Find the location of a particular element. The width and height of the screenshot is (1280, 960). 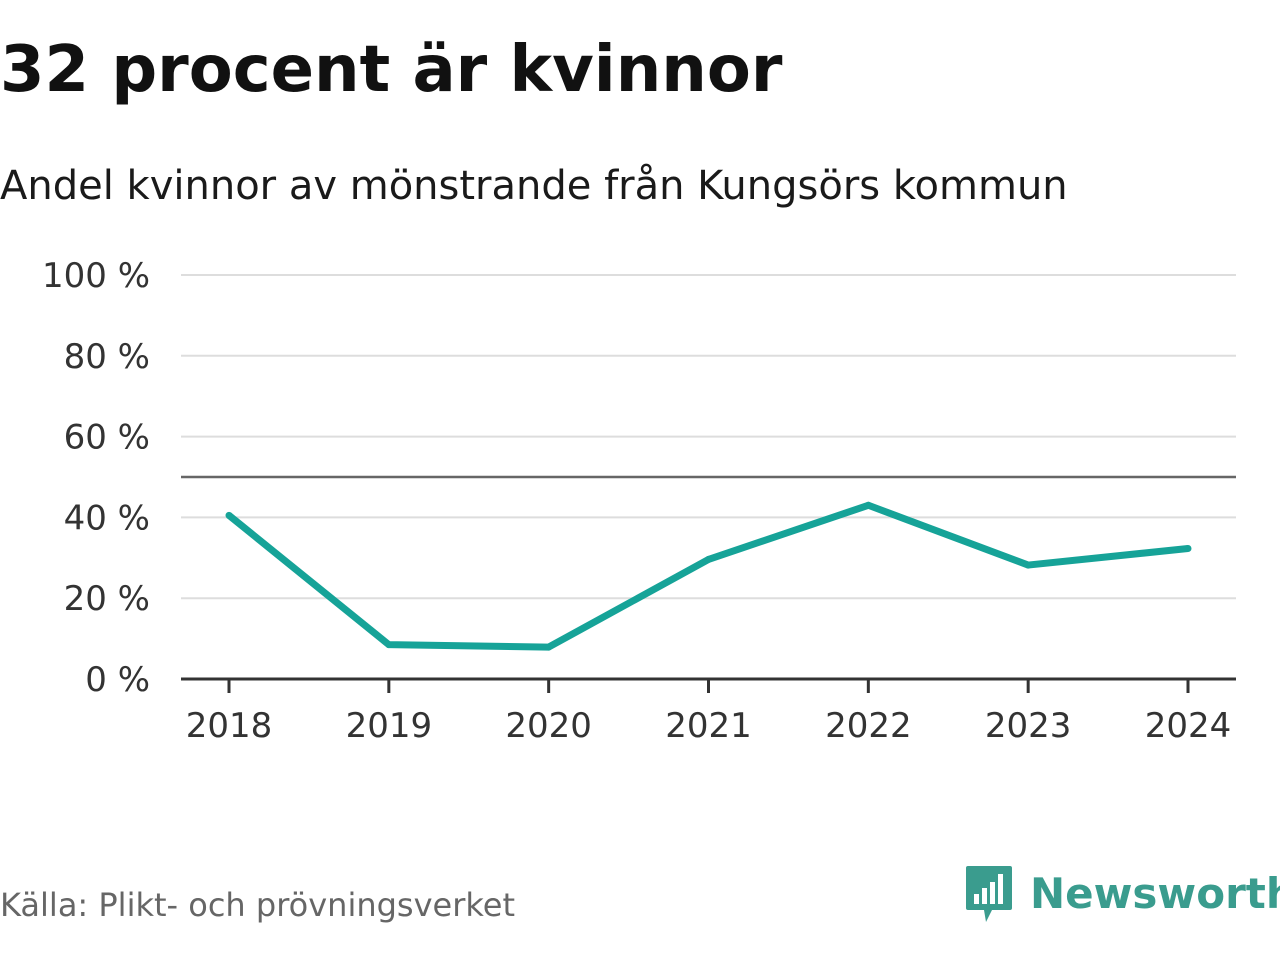

x-tick-label: 2020 is located at coordinates (548, 726).